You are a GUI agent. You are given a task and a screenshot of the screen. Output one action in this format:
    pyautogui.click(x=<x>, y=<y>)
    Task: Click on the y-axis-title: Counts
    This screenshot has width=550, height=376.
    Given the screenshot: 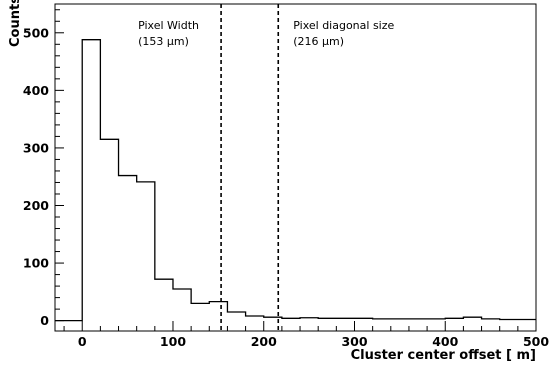 What is the action you would take?
    pyautogui.click(x=15, y=23)
    